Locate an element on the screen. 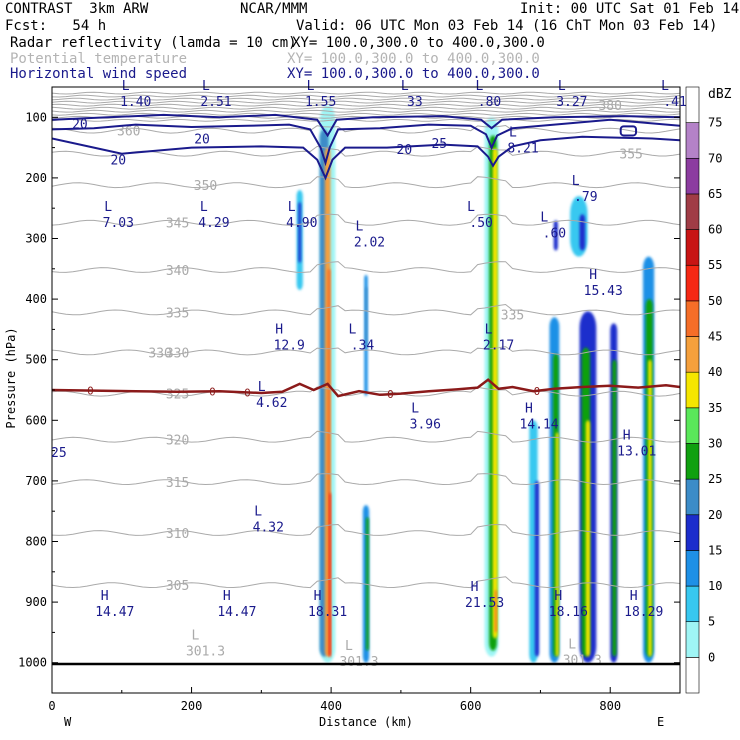  y-tick-label-300: 300 is located at coordinates (36, 239).